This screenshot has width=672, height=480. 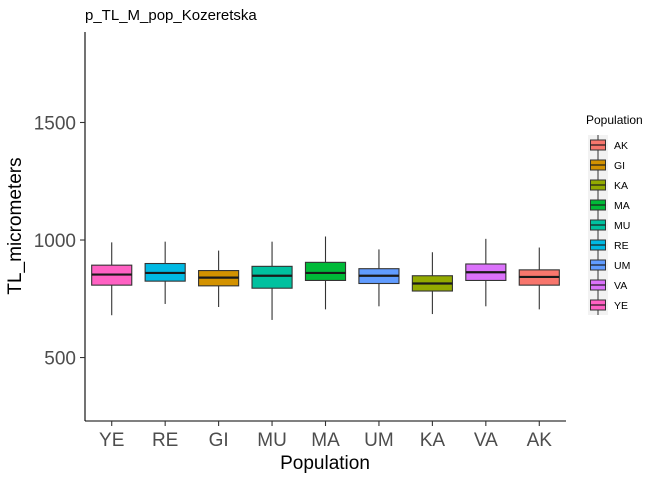 What do you see at coordinates (622, 266) in the screenshot?
I see `legend-label: UM` at bounding box center [622, 266].